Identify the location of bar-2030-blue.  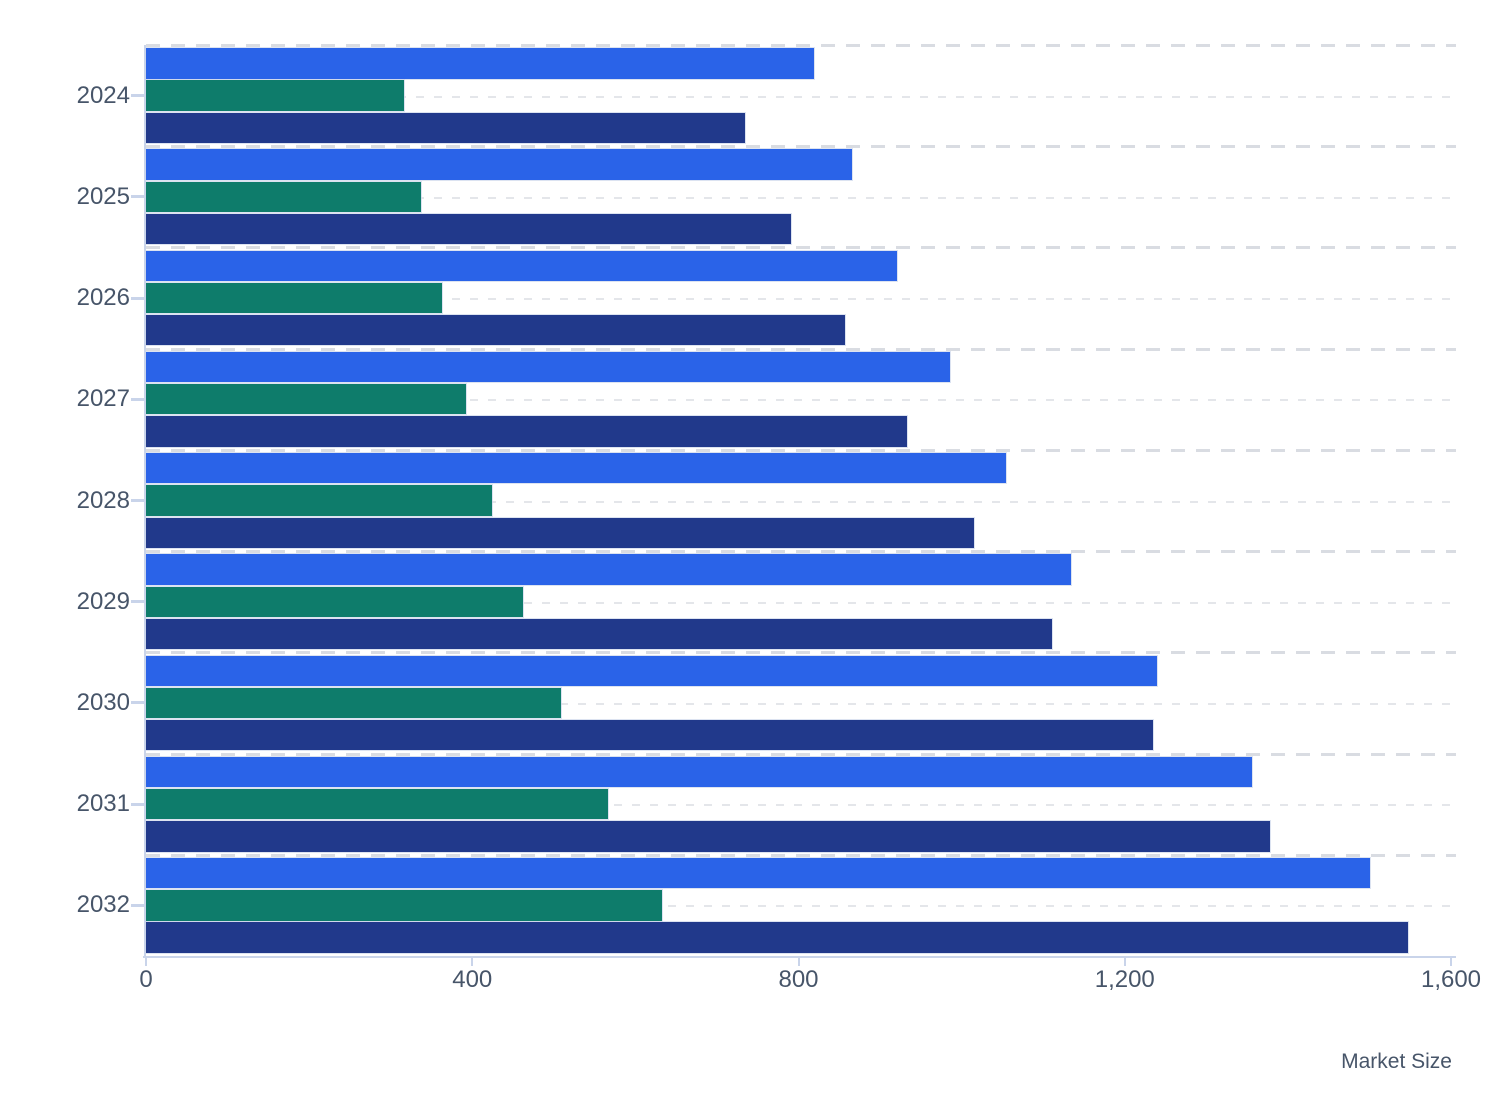
(651, 670).